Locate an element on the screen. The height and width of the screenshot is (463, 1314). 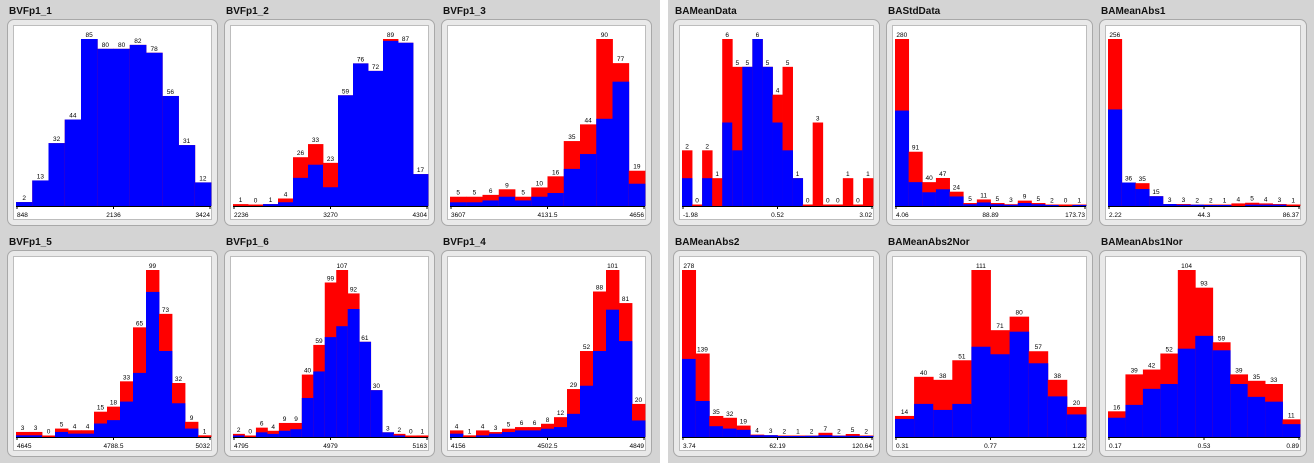
bar-count-label: 30 is located at coordinates (377, 386).